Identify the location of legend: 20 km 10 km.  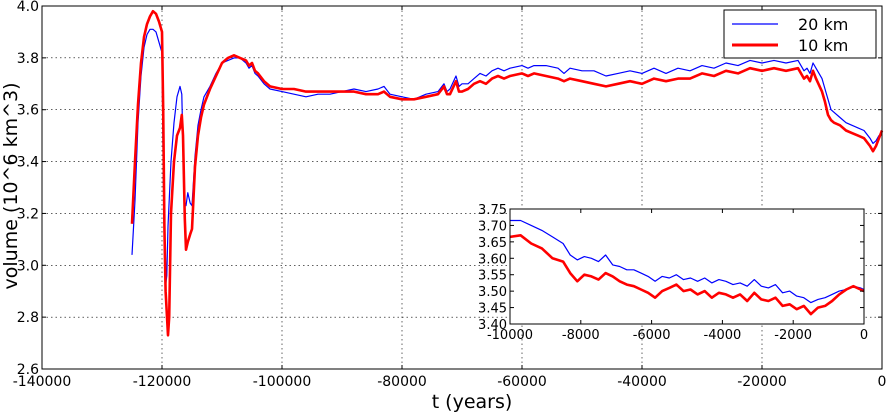
(800, 34).